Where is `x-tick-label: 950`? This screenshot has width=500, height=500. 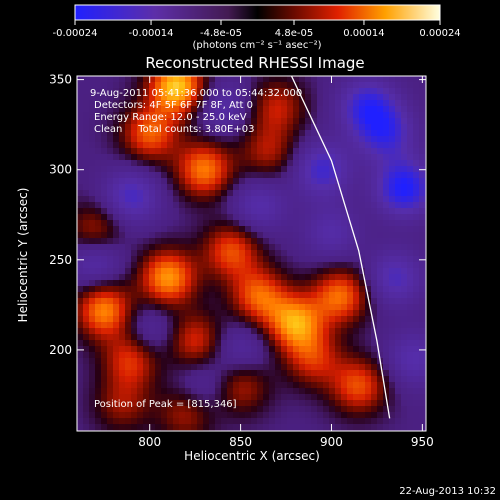
x-tick-label: 950 is located at coordinates (422, 442).